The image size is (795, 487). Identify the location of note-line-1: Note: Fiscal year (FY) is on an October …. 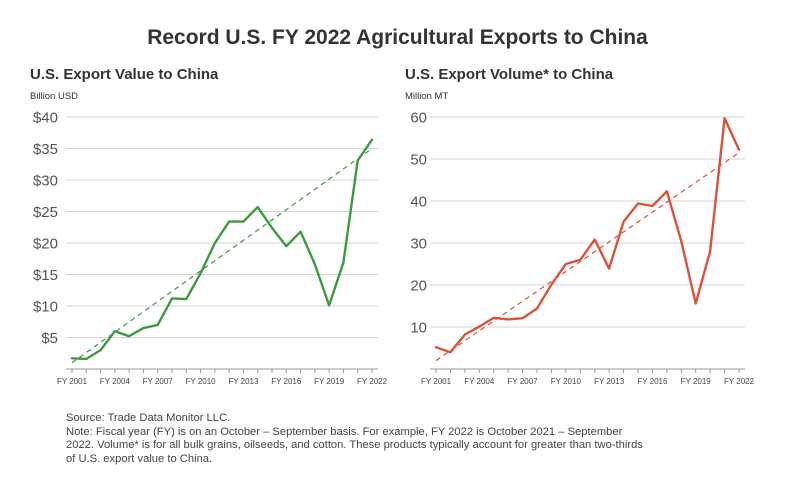
(344, 431).